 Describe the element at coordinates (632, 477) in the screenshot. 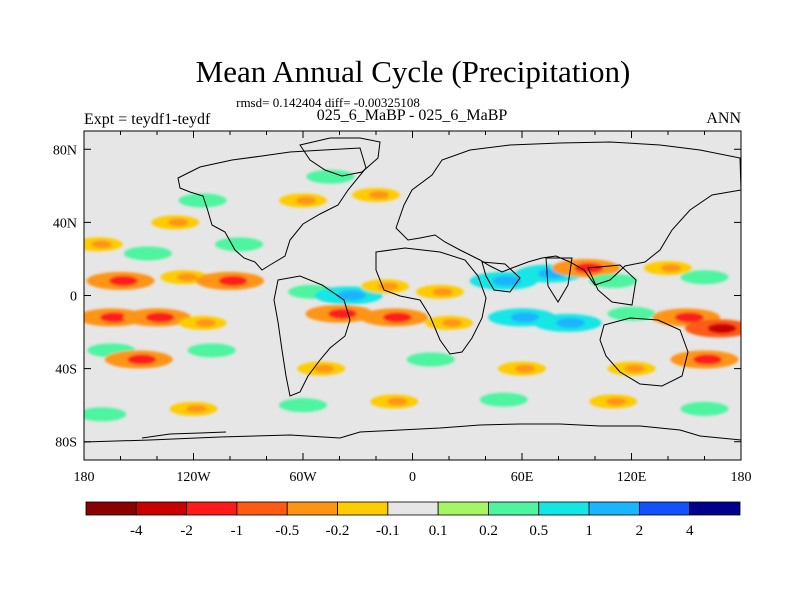

I see `x-tick-label-5: 120E` at that location.